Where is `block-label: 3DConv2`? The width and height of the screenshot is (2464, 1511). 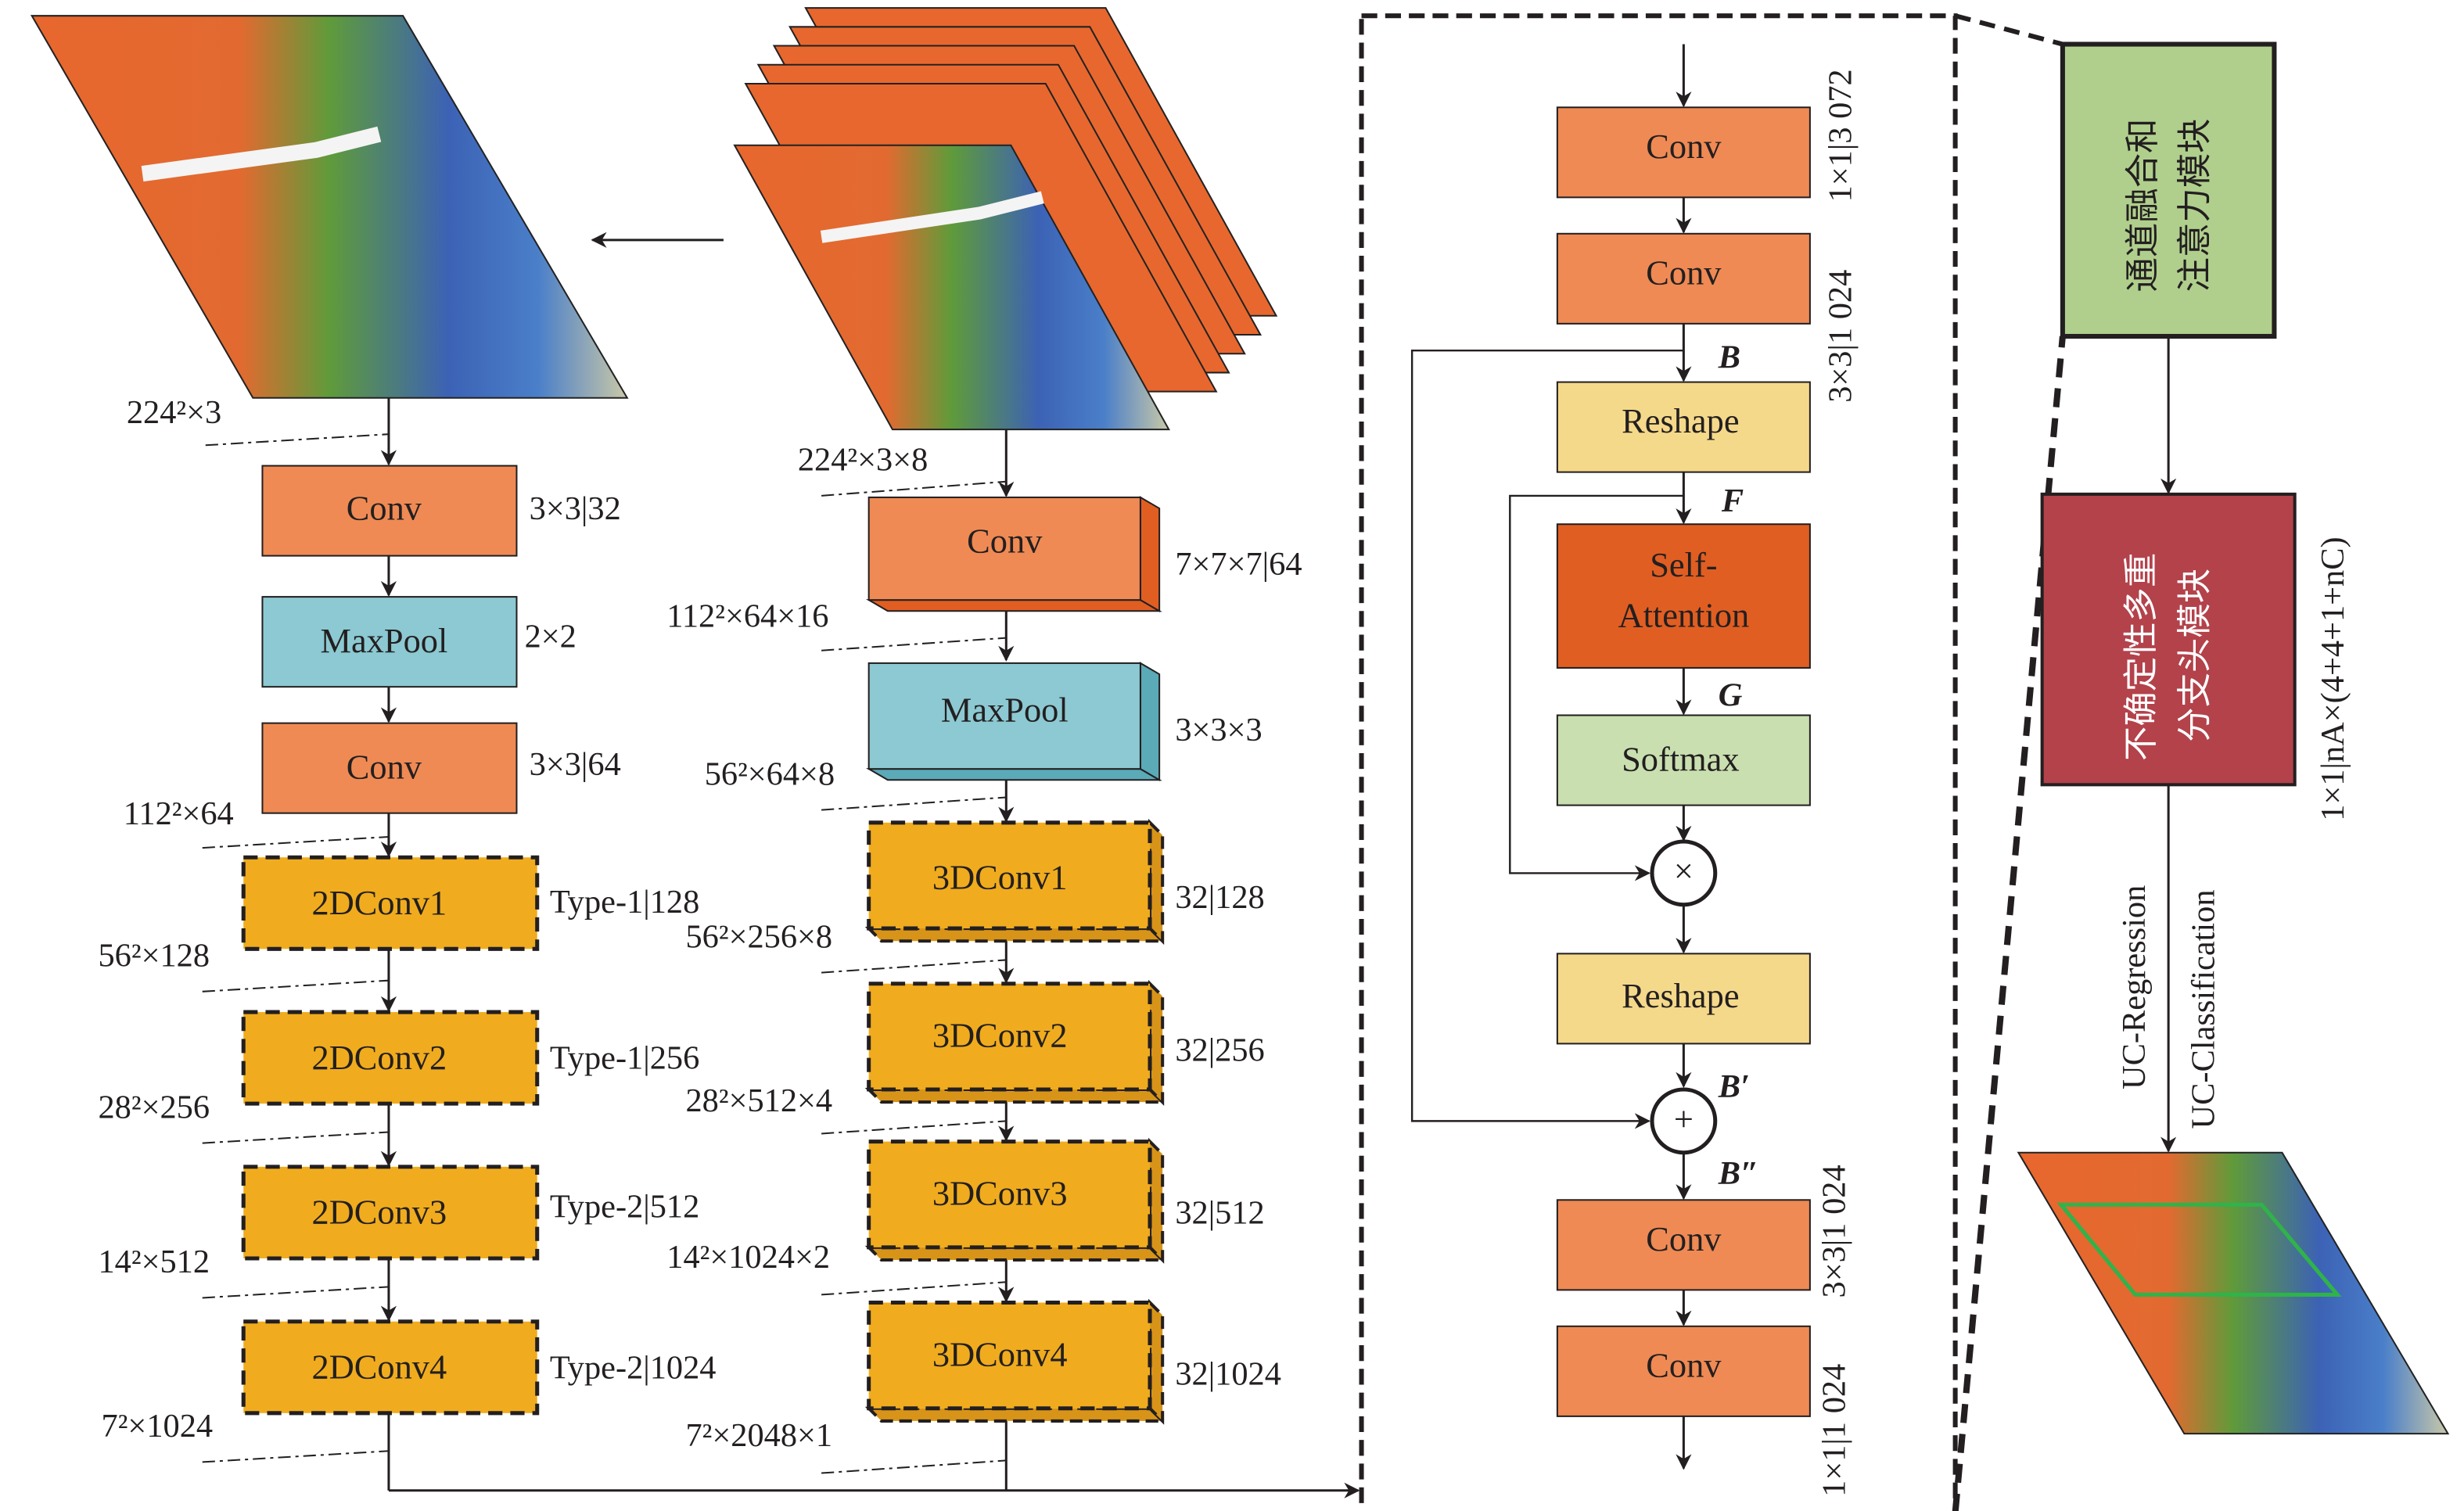
block-label: 3DConv2 is located at coordinates (1000, 1035).